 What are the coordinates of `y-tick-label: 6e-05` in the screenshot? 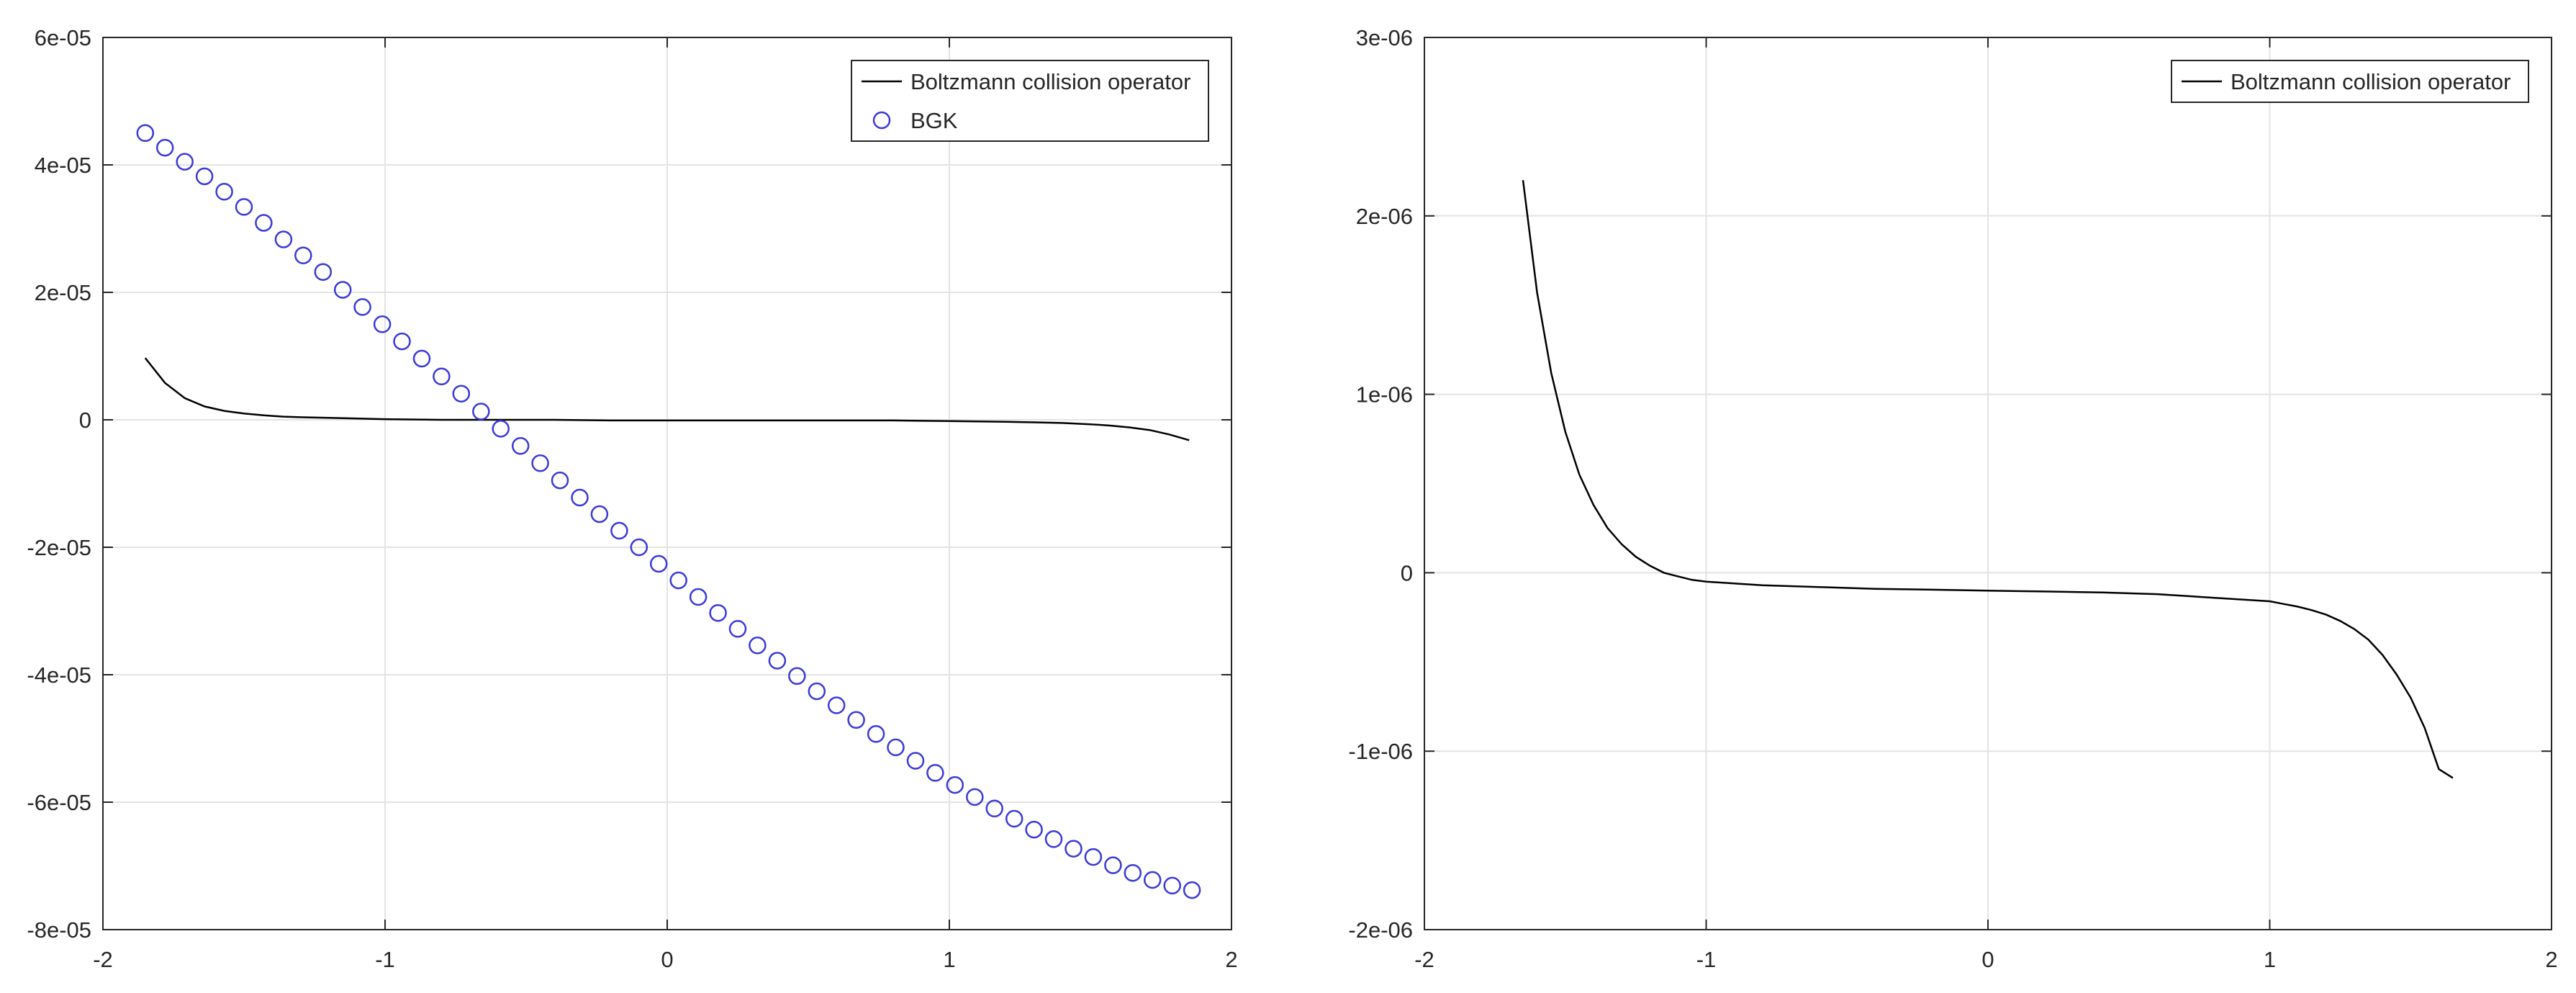 It's located at (63, 37).